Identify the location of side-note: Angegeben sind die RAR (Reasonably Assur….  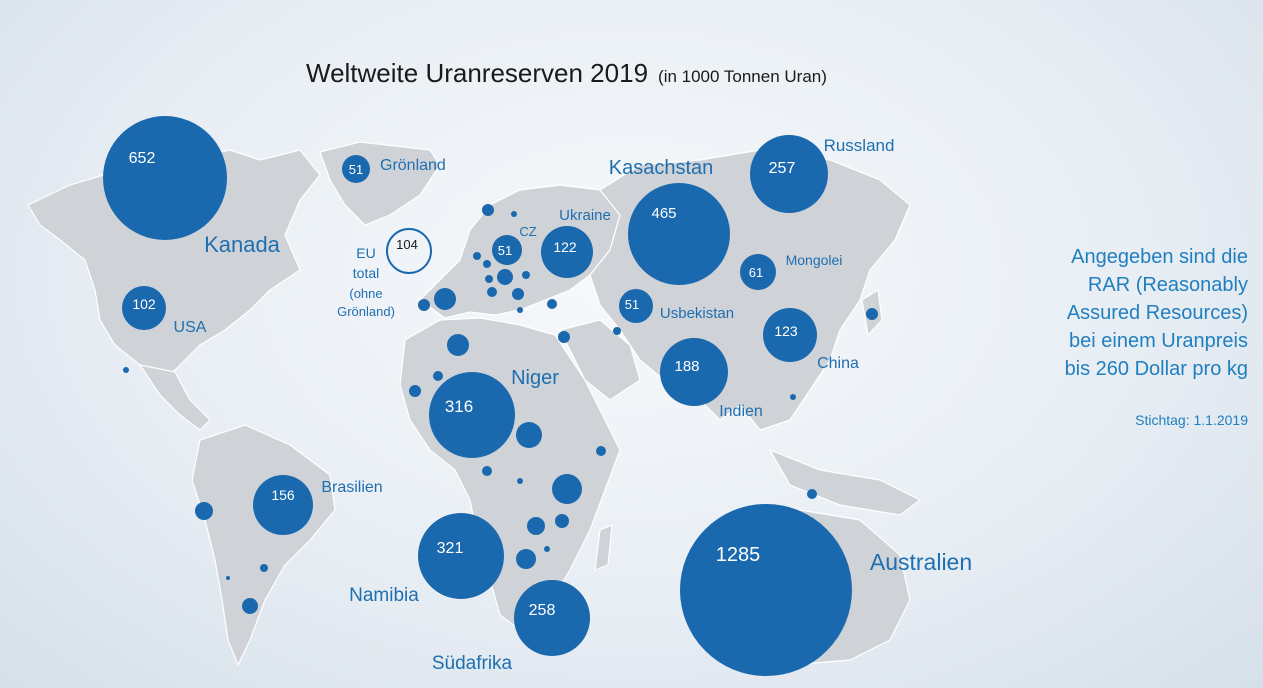
(1124, 313).